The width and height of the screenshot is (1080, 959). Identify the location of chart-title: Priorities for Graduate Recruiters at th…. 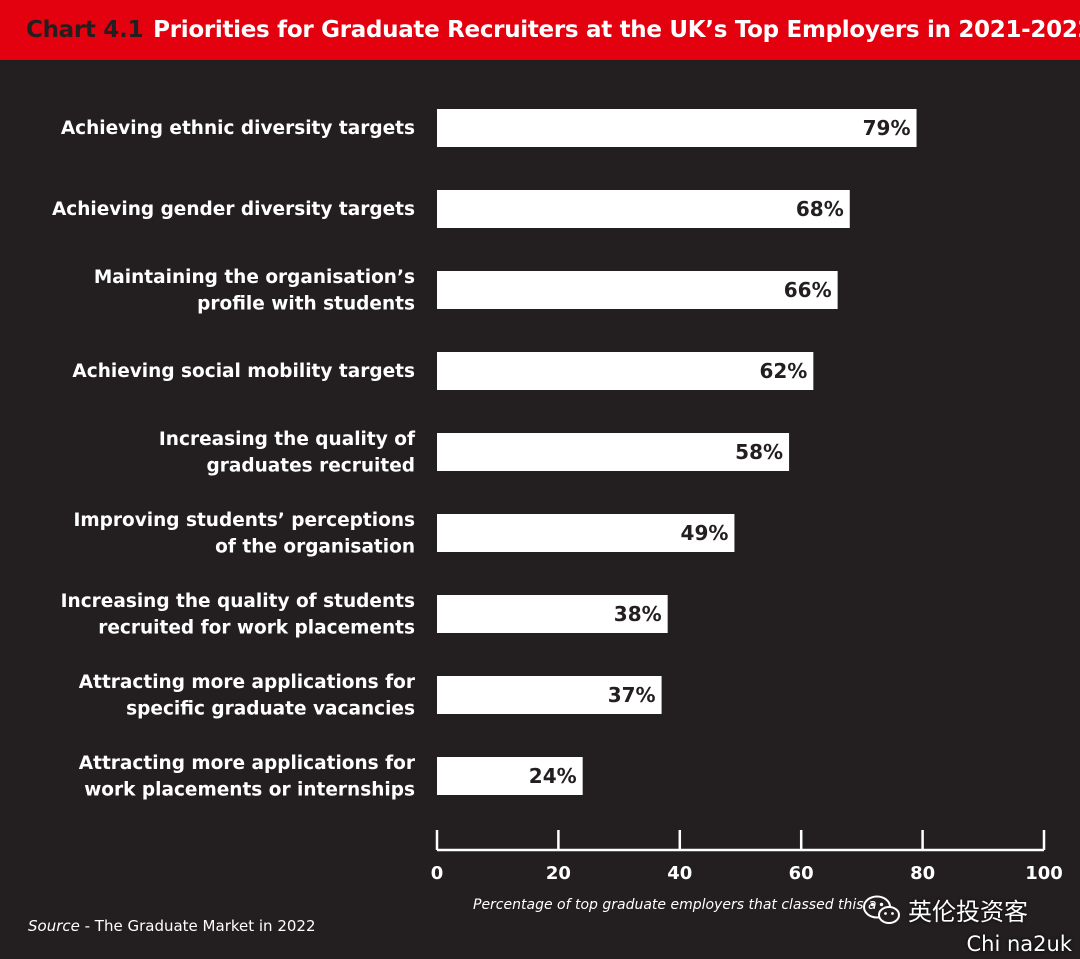
(616, 30).